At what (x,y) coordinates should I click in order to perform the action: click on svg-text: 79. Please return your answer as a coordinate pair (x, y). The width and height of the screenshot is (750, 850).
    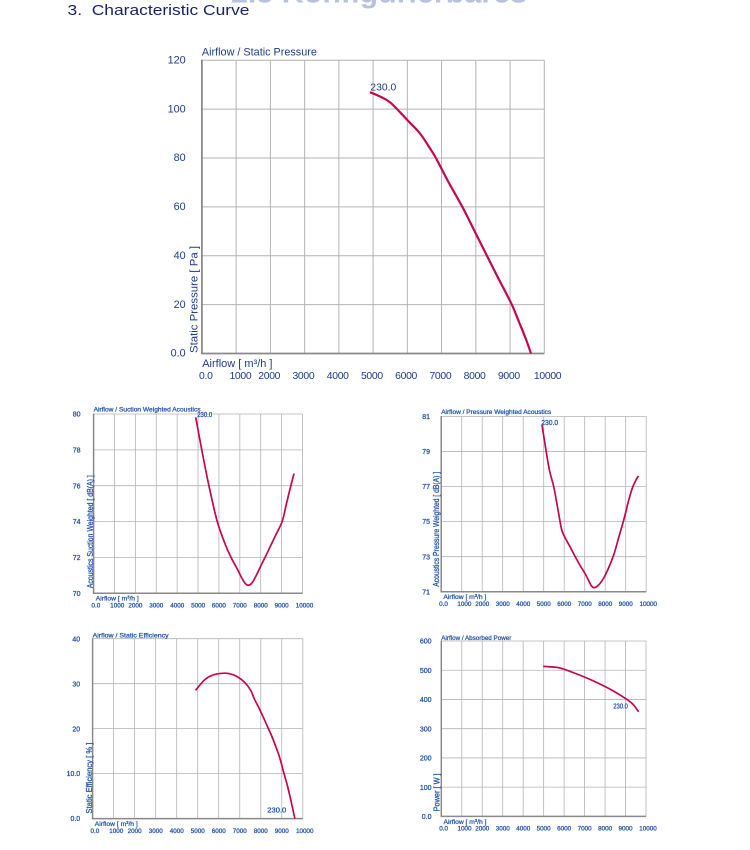
    Looking at the image, I should click on (426, 452).